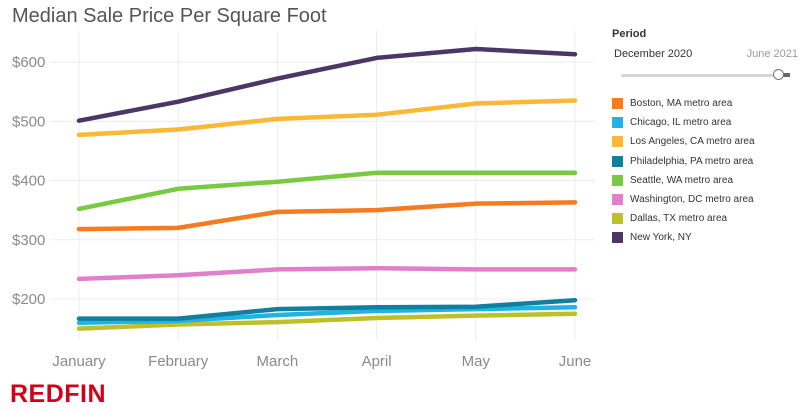 The image size is (800, 412). I want to click on slider-end-cap, so click(786, 75).